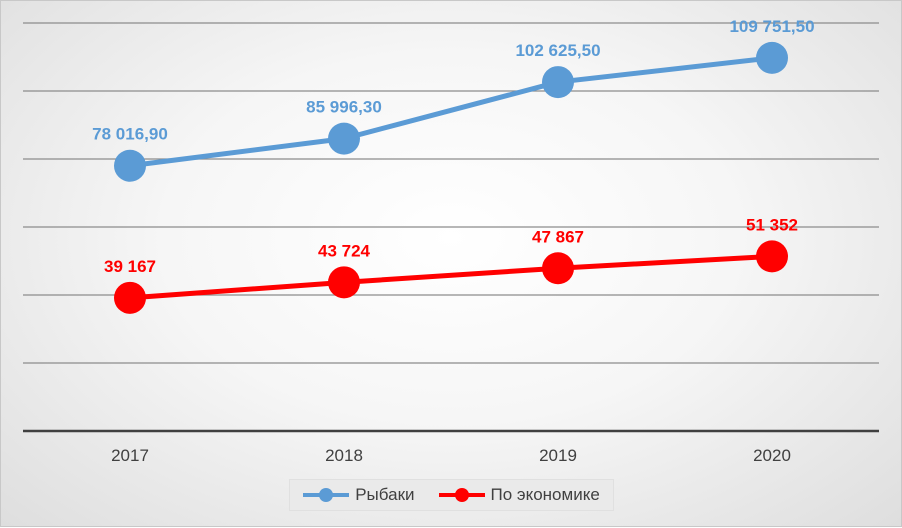 Image resolution: width=902 pixels, height=528 pixels. What do you see at coordinates (130, 297) in the screenshot?
I see `data-point-series-2-2017` at bounding box center [130, 297].